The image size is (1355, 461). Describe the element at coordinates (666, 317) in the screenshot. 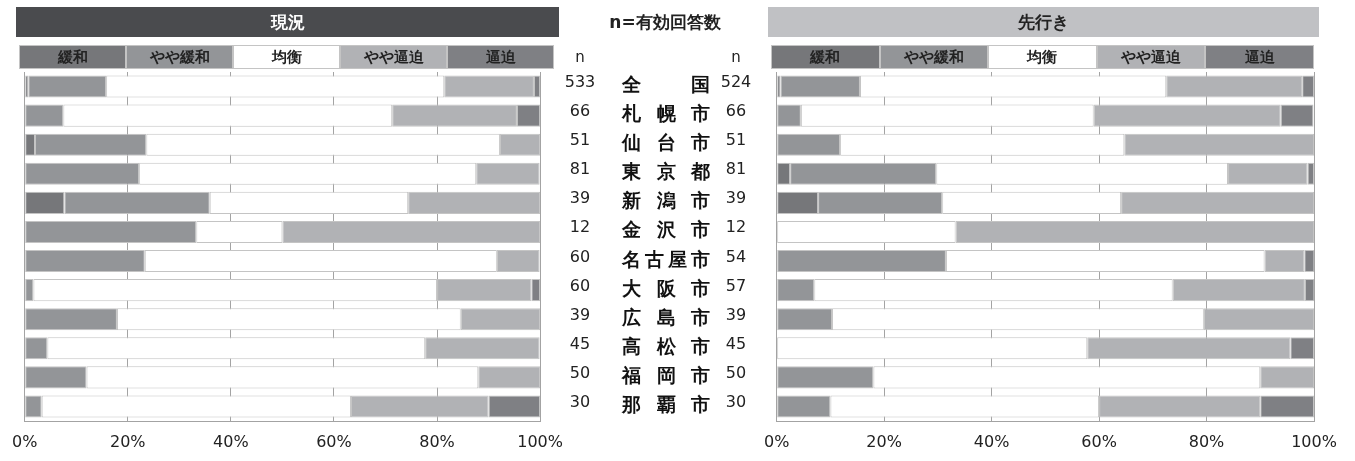

I see `category-label: 広島市` at that location.